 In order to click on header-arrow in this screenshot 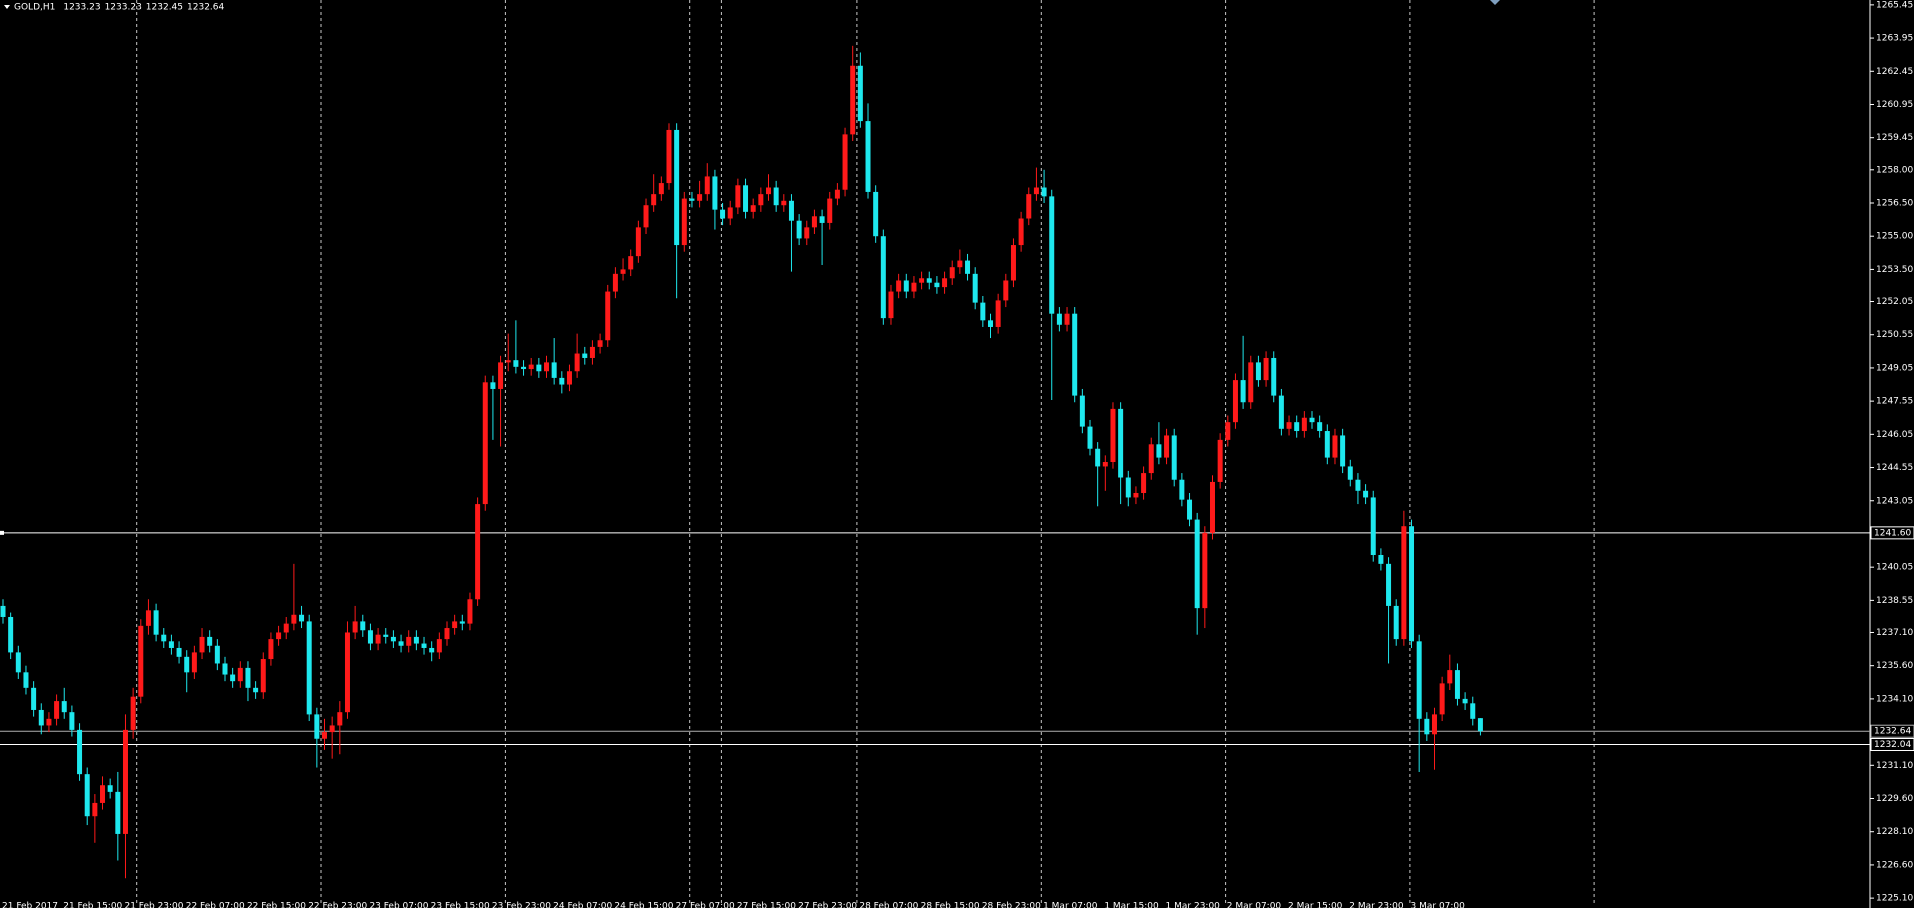, I will do `click(7, 7)`.